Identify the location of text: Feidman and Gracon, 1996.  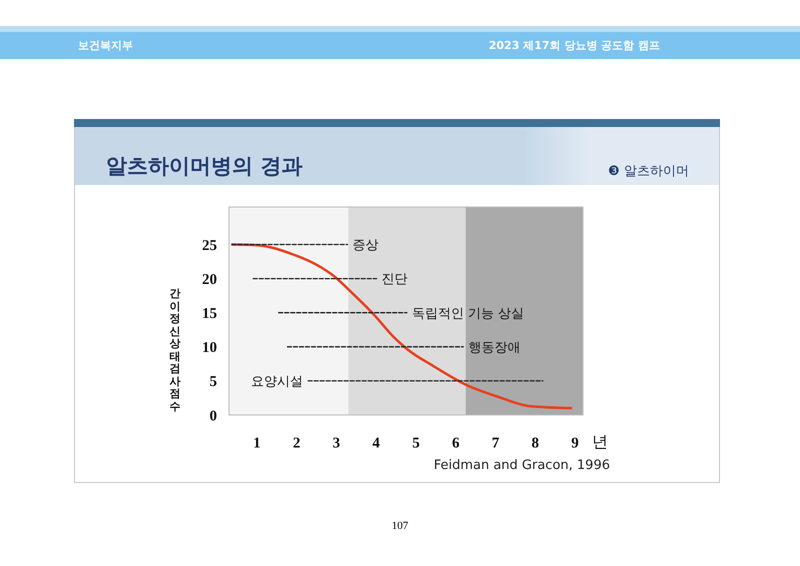
(522, 465).